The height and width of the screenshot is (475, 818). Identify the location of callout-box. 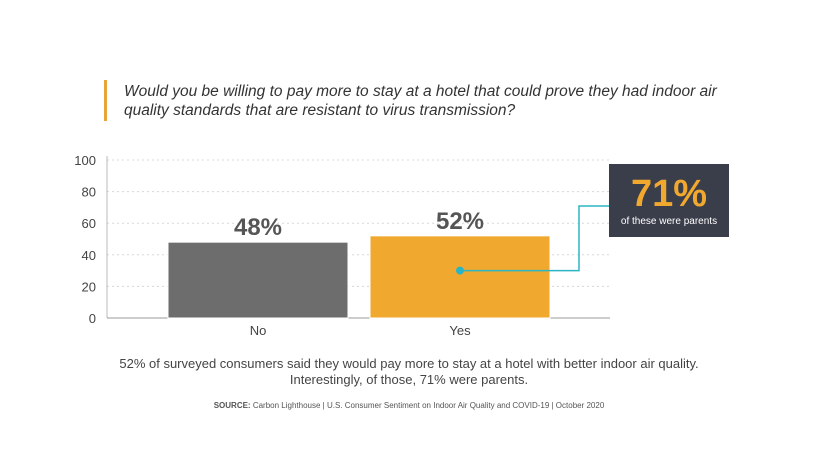
(669, 200).